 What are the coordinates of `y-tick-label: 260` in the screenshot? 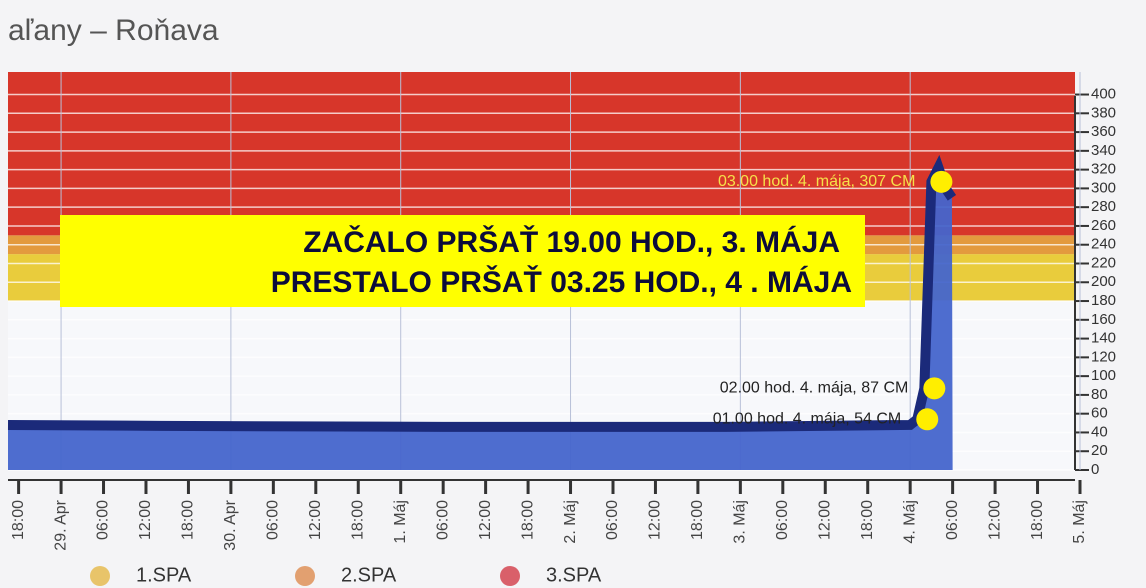 It's located at (1103, 225).